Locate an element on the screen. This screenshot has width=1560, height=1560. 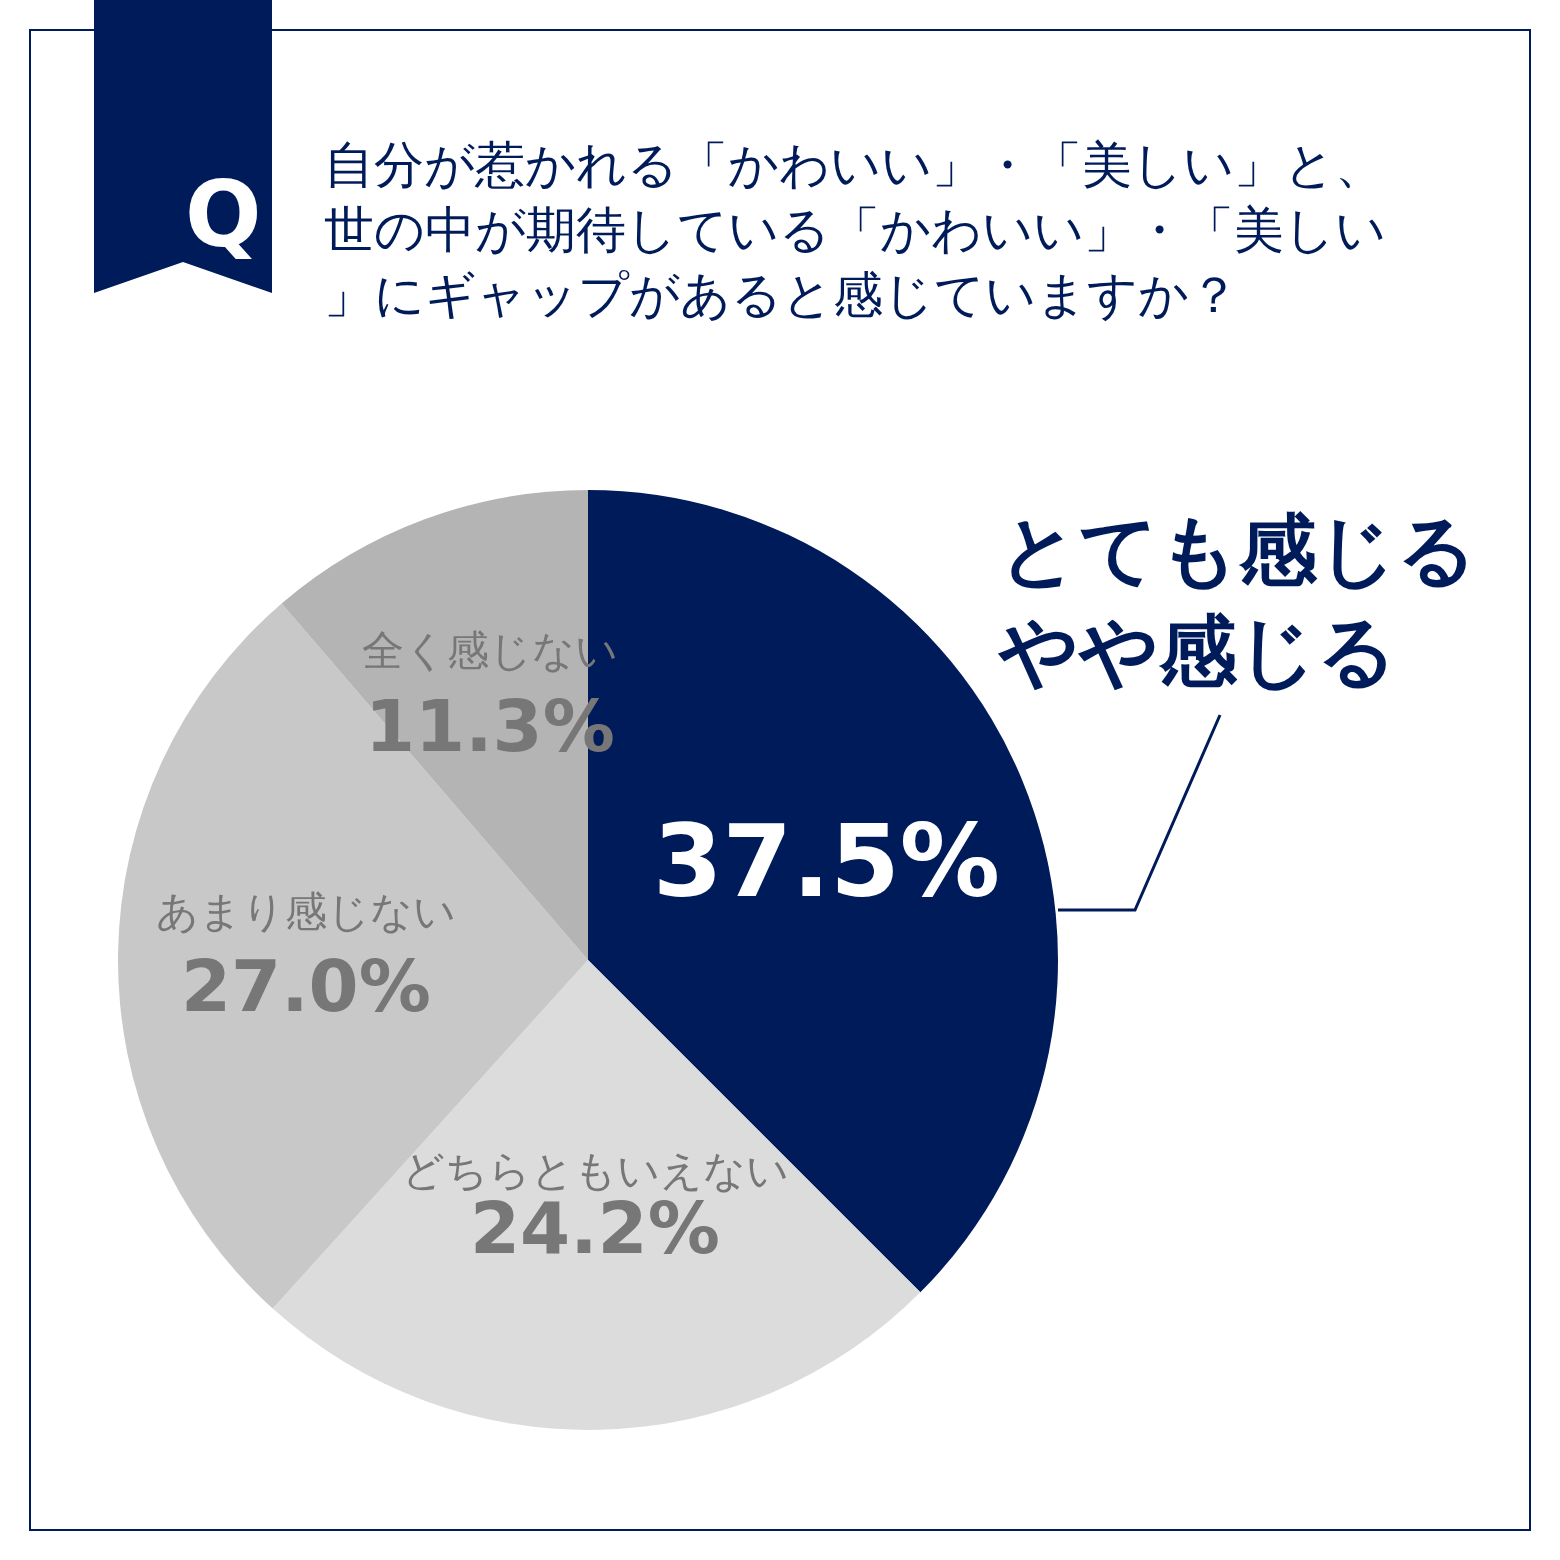
text: Q is located at coordinates (223, 214).